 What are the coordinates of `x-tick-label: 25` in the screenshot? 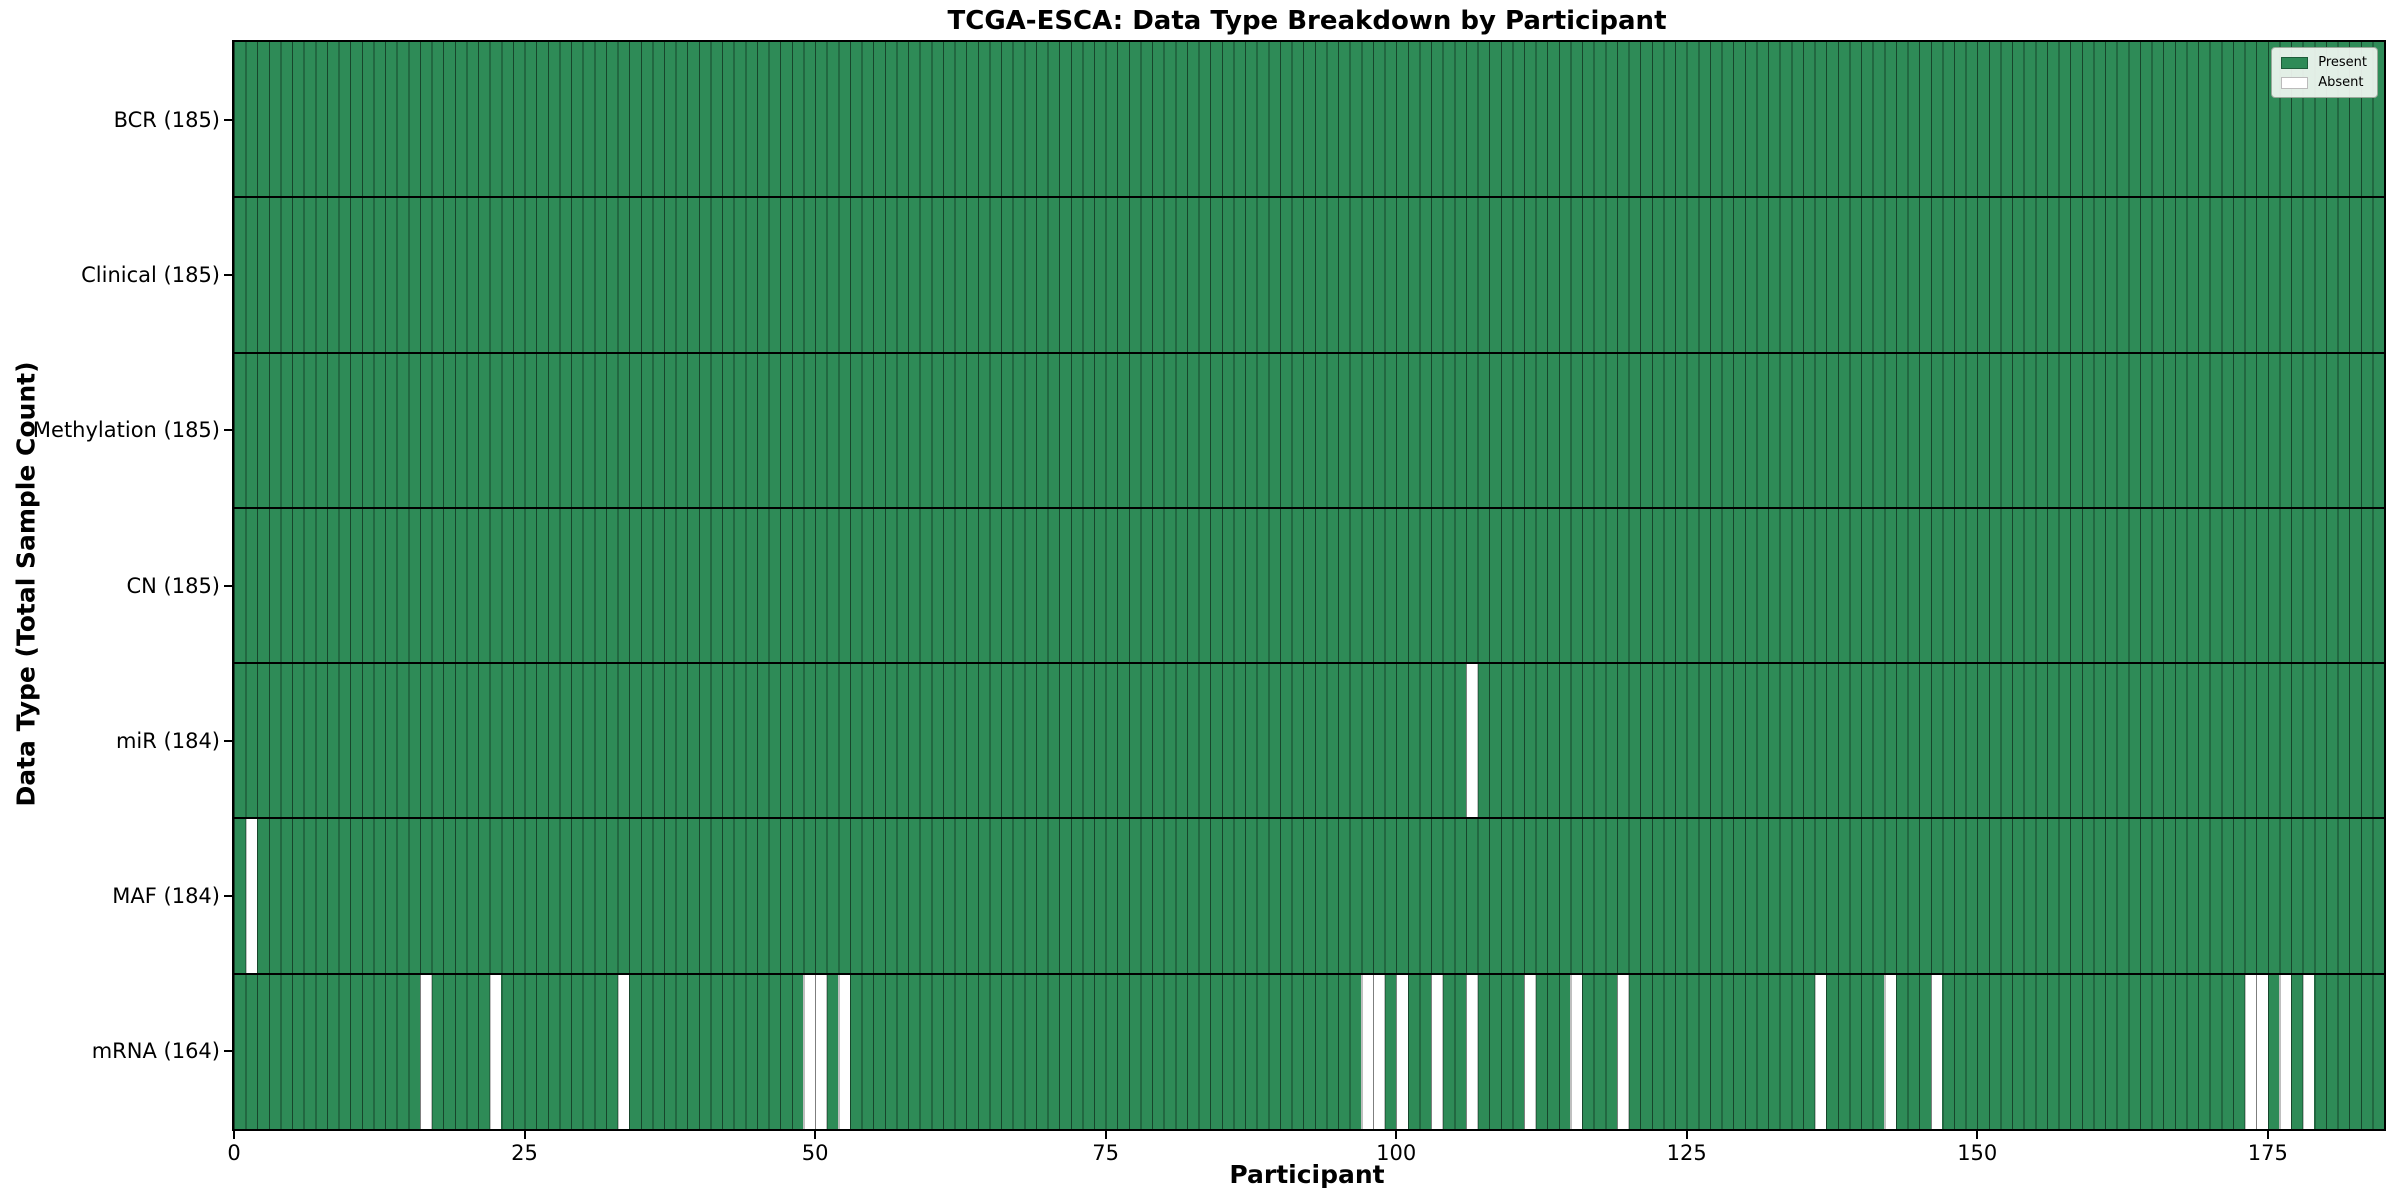 It's located at (524, 1153).